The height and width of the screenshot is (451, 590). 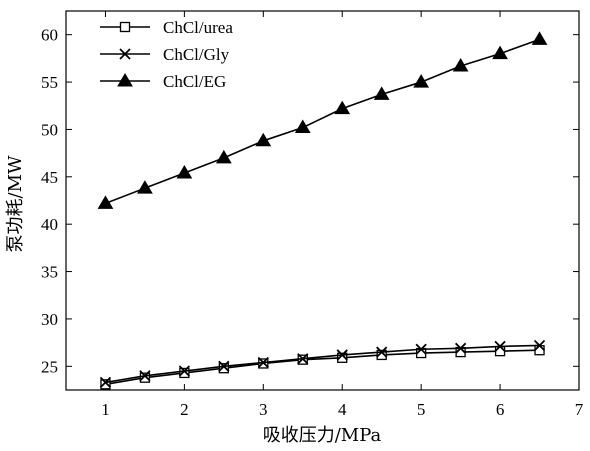 I want to click on x-tick-label: 4, so click(x=342, y=409).